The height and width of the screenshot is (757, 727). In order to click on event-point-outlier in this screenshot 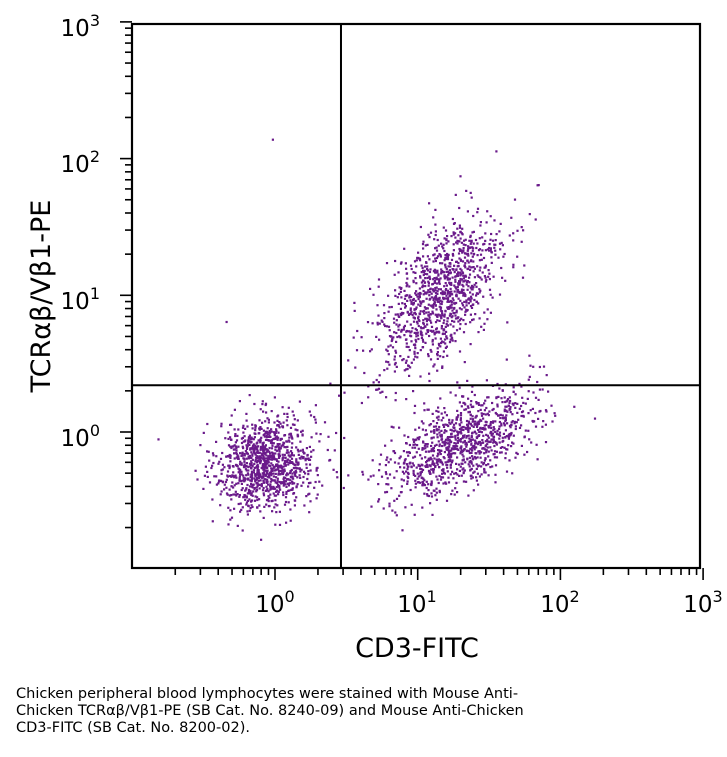, I will do `click(158, 439)`.